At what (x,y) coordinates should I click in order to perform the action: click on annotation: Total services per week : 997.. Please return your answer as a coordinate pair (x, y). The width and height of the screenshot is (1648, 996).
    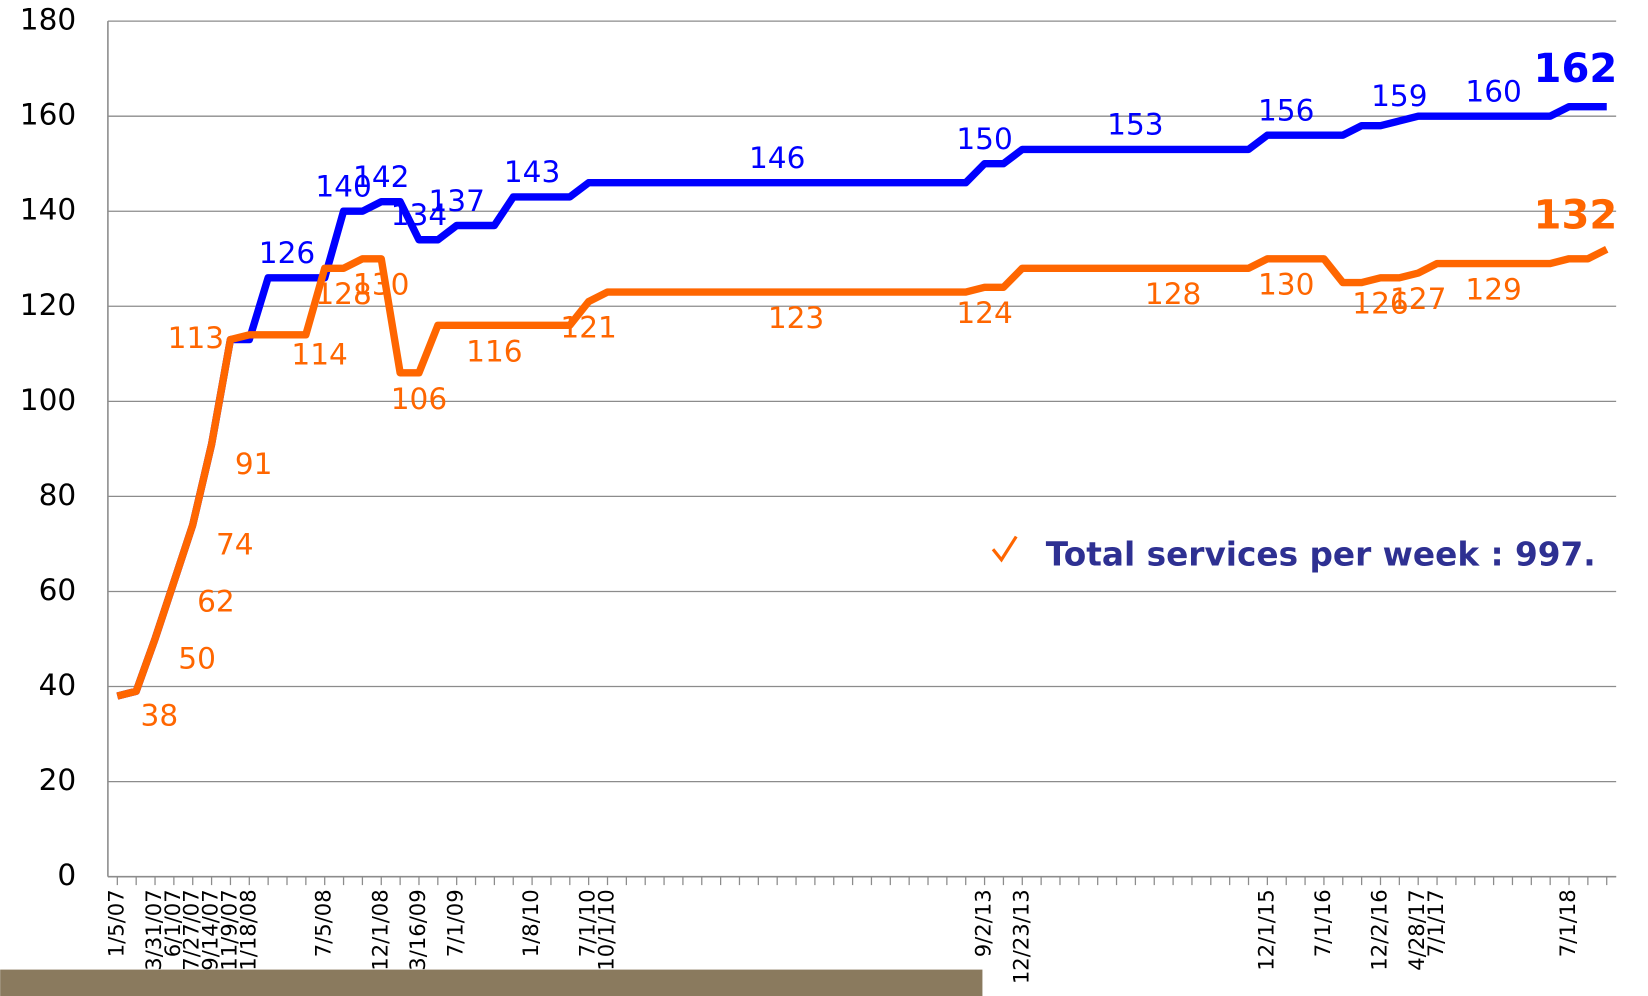
    Looking at the image, I should click on (1321, 555).